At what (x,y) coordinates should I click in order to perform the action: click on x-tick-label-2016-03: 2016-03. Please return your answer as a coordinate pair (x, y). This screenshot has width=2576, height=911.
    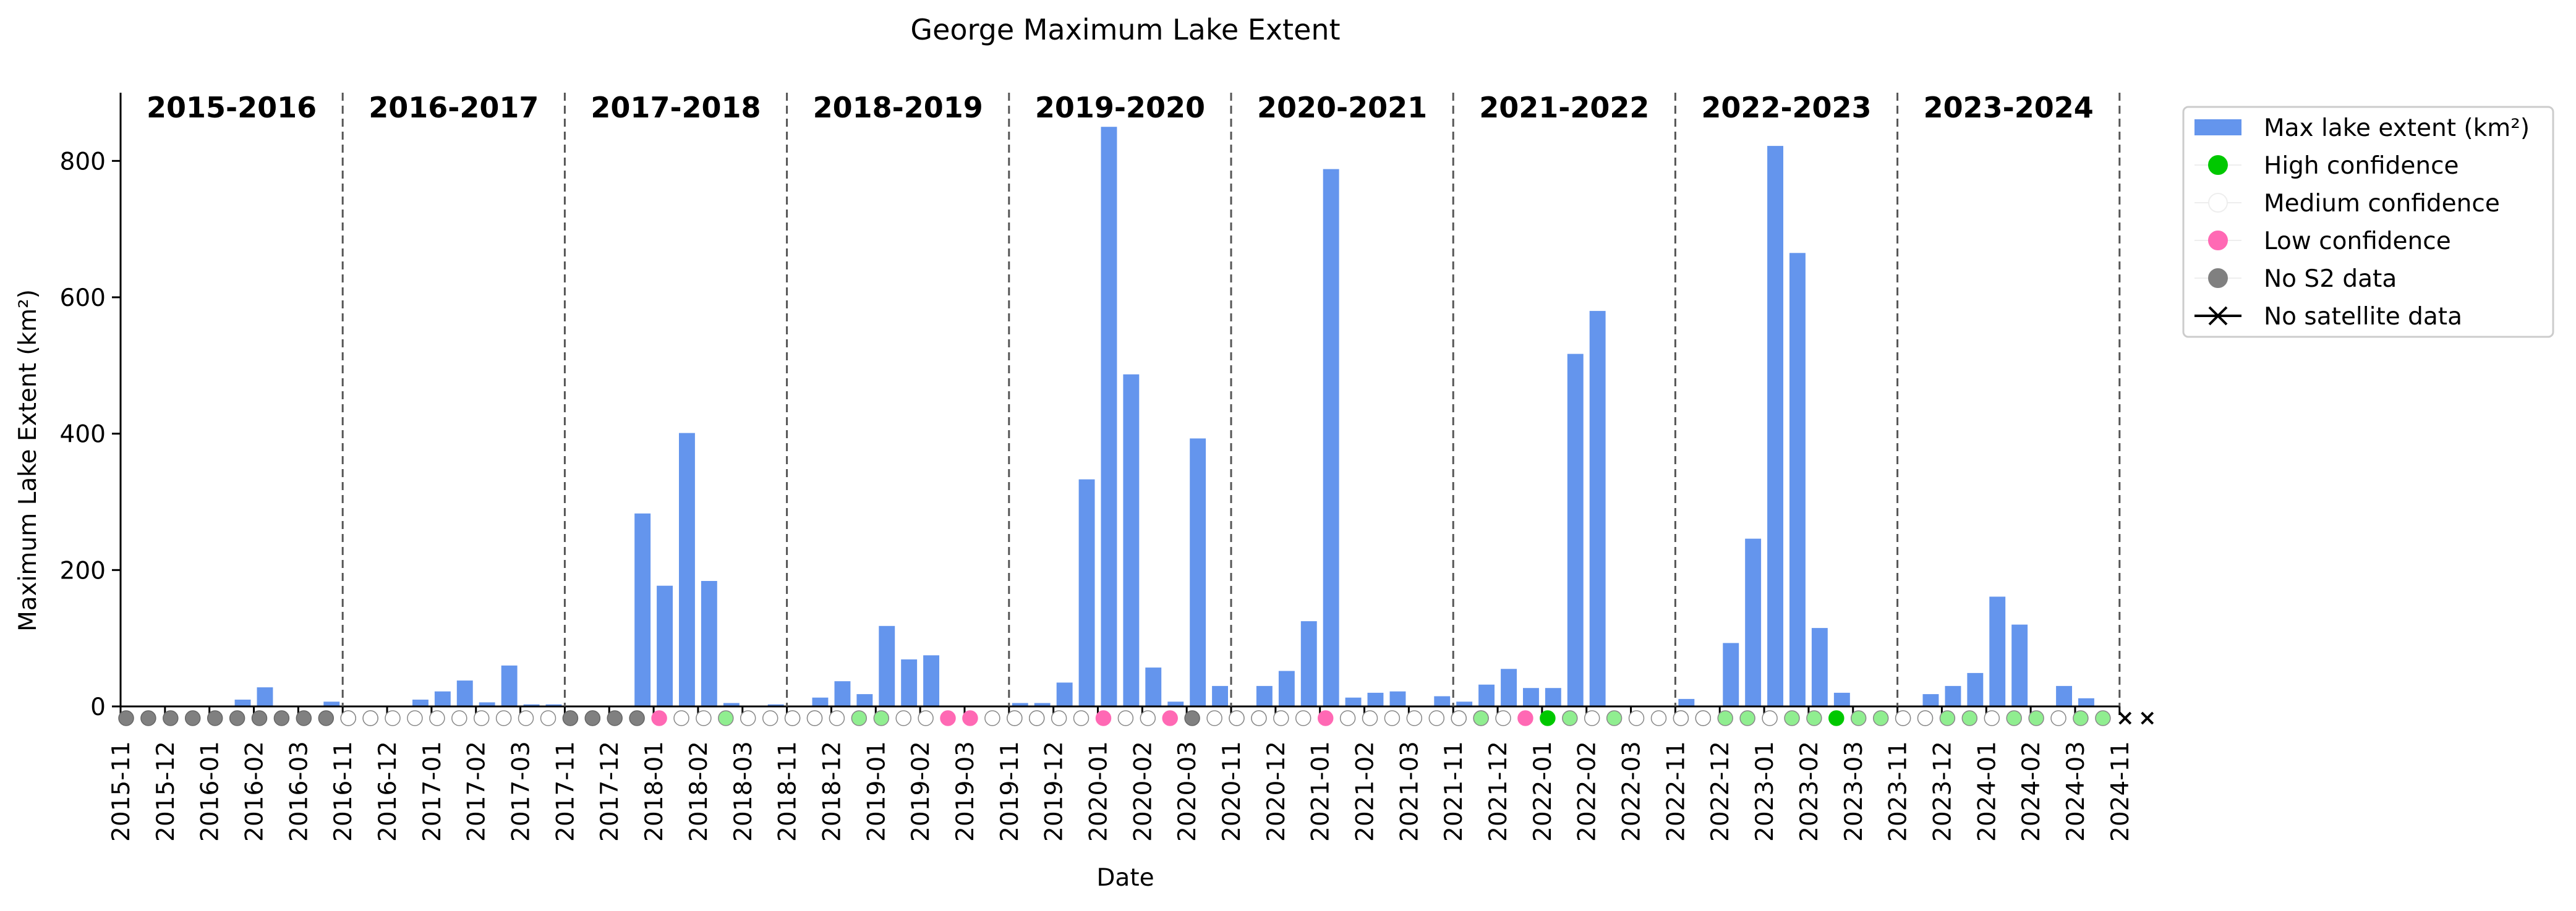
    Looking at the image, I should click on (299, 791).